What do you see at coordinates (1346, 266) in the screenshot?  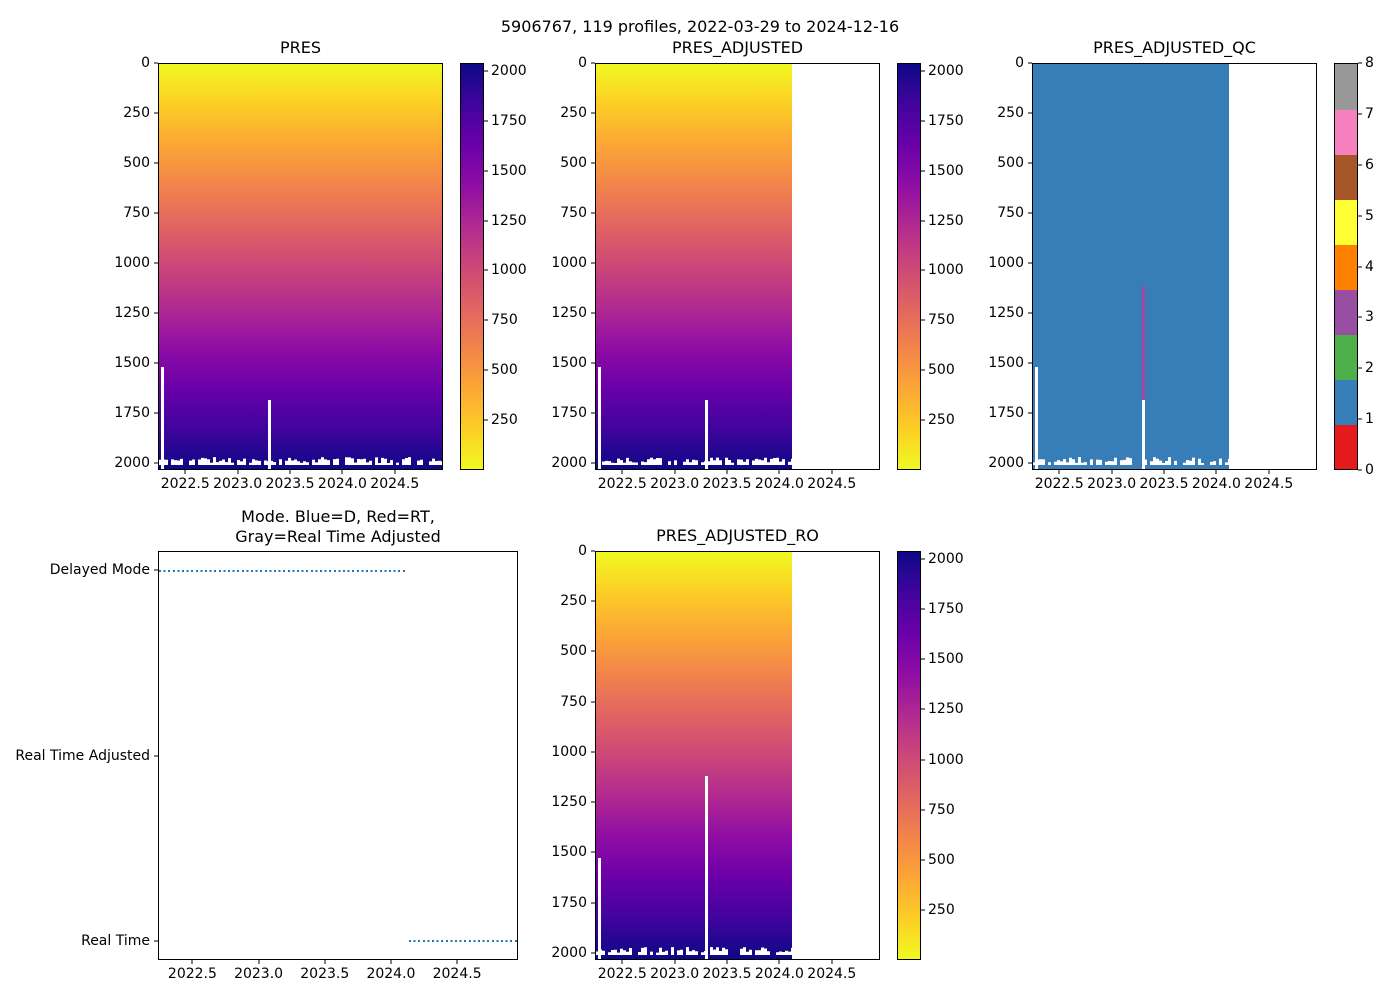 I see `colorbar-qc-flags-segments` at bounding box center [1346, 266].